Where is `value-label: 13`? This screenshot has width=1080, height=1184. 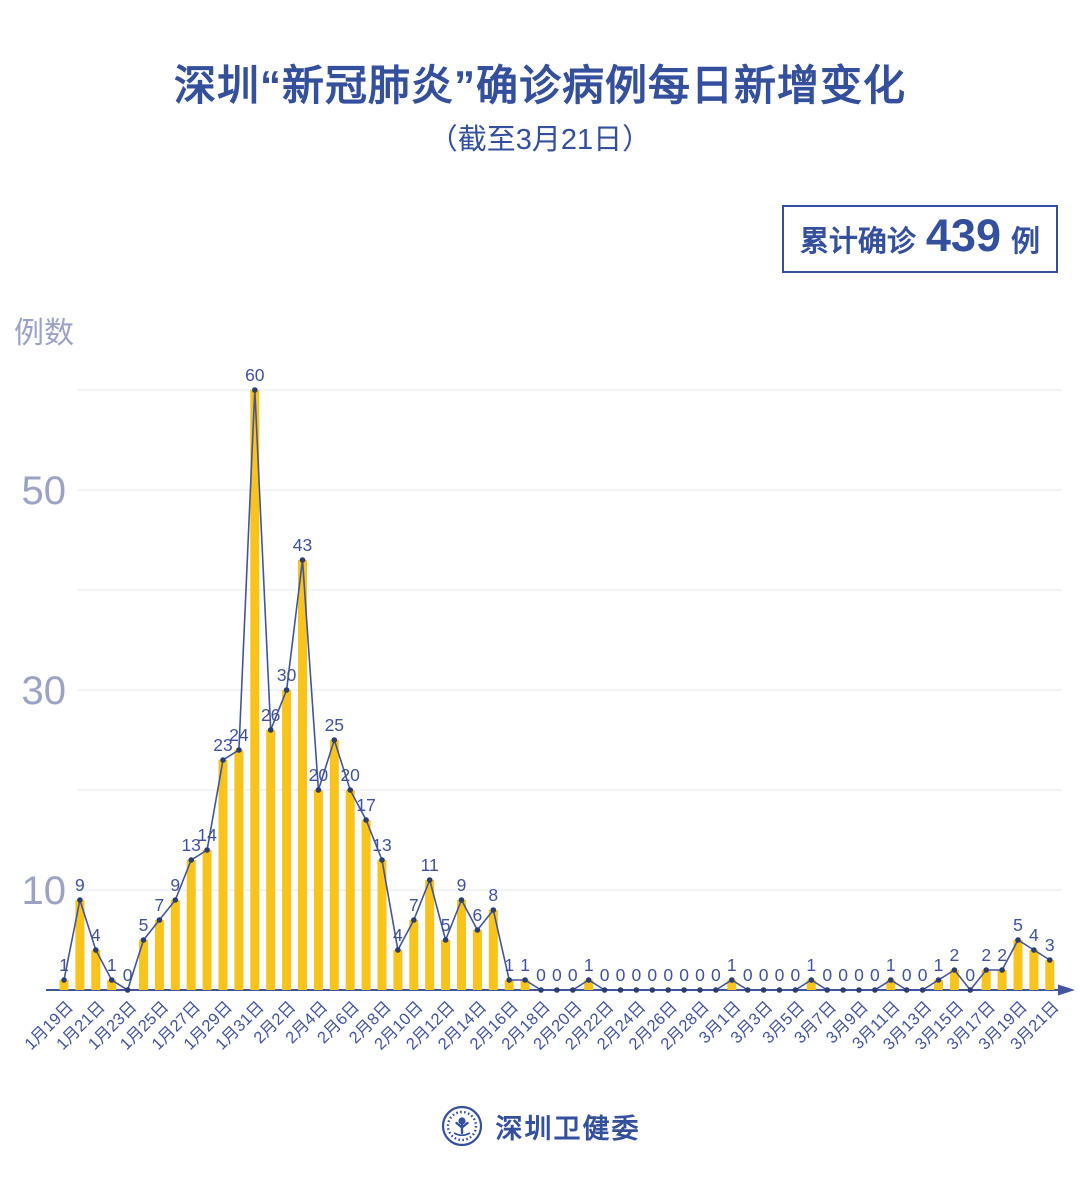 value-label: 13 is located at coordinates (381, 845).